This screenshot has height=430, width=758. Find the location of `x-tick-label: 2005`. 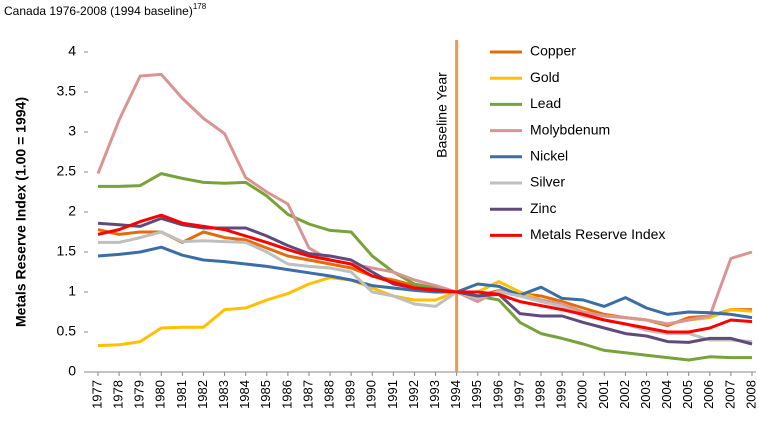

x-tick-label: 2005 is located at coordinates (687, 394).